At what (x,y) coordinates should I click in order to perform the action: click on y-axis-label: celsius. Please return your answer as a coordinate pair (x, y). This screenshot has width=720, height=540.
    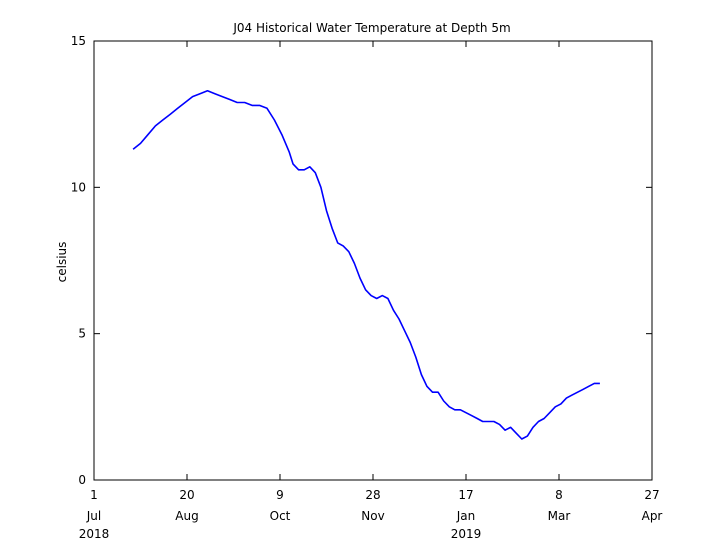
    Looking at the image, I should click on (62, 262).